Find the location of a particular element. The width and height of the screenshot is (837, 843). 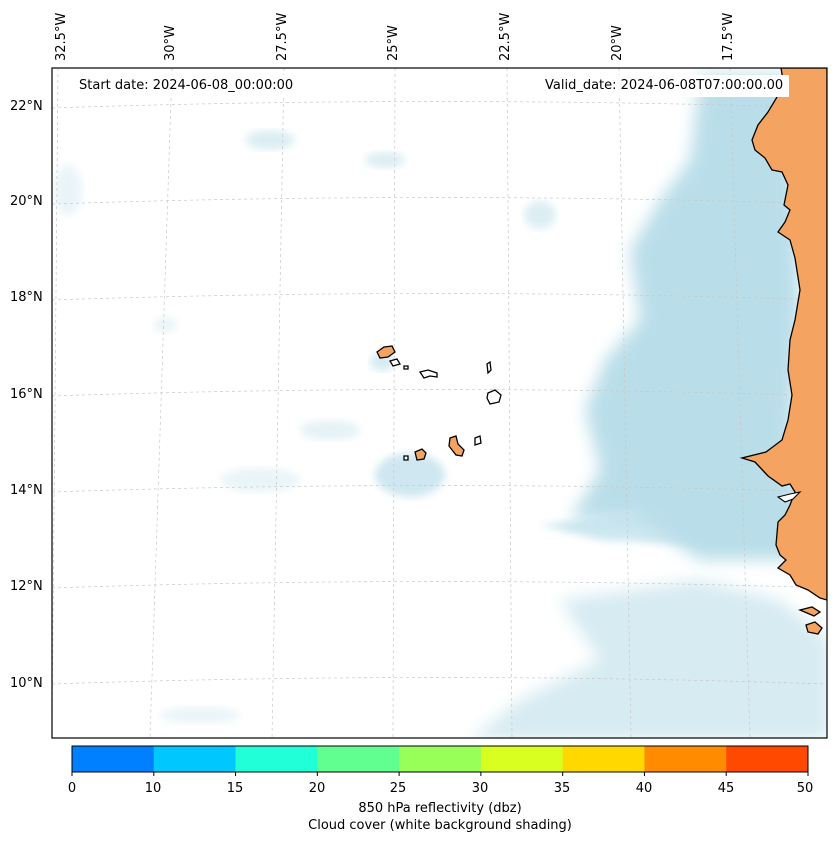

colorbar is located at coordinates (440, 760).